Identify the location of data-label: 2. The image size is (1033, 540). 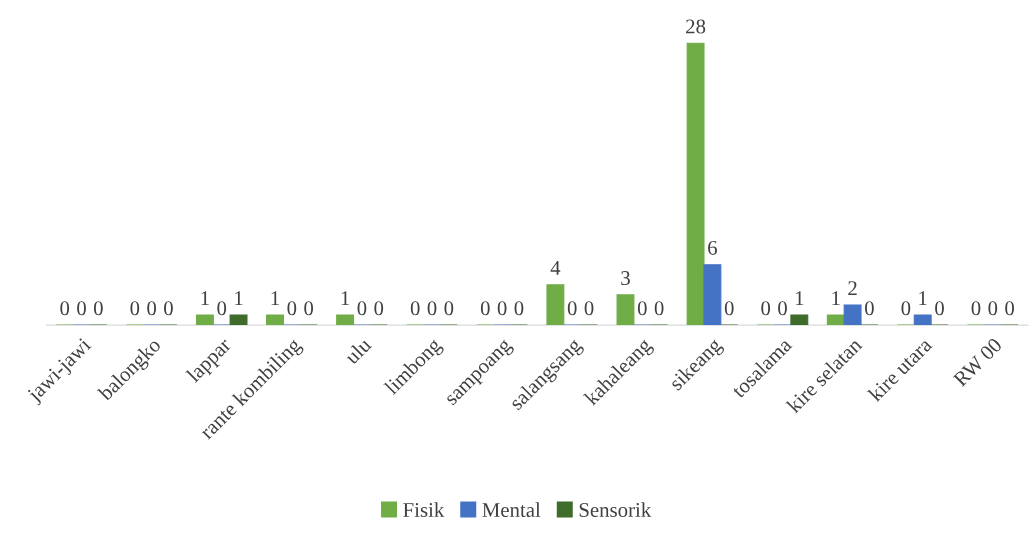
(852, 288).